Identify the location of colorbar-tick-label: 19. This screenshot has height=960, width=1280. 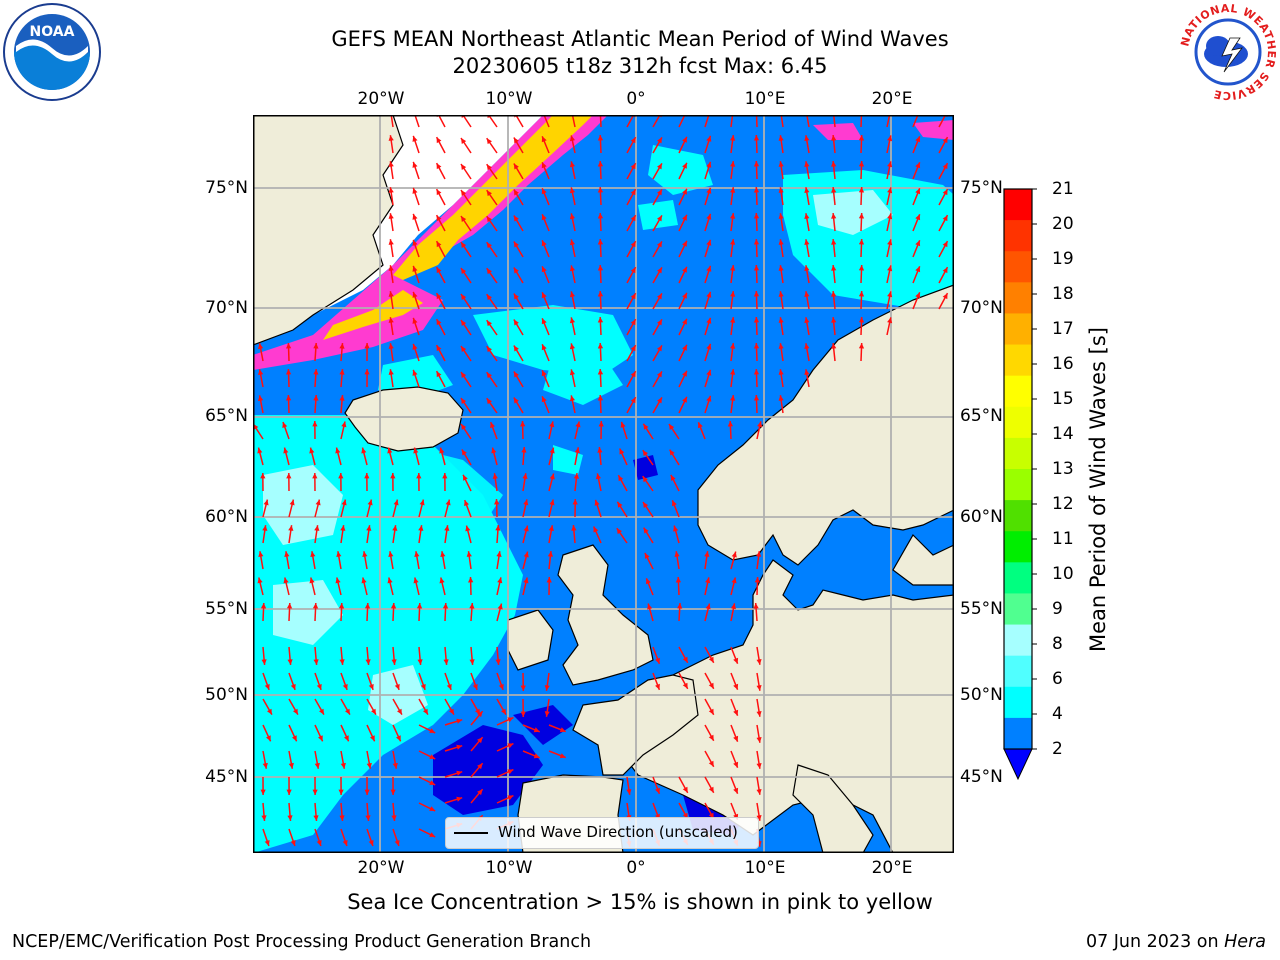
(1063, 259).